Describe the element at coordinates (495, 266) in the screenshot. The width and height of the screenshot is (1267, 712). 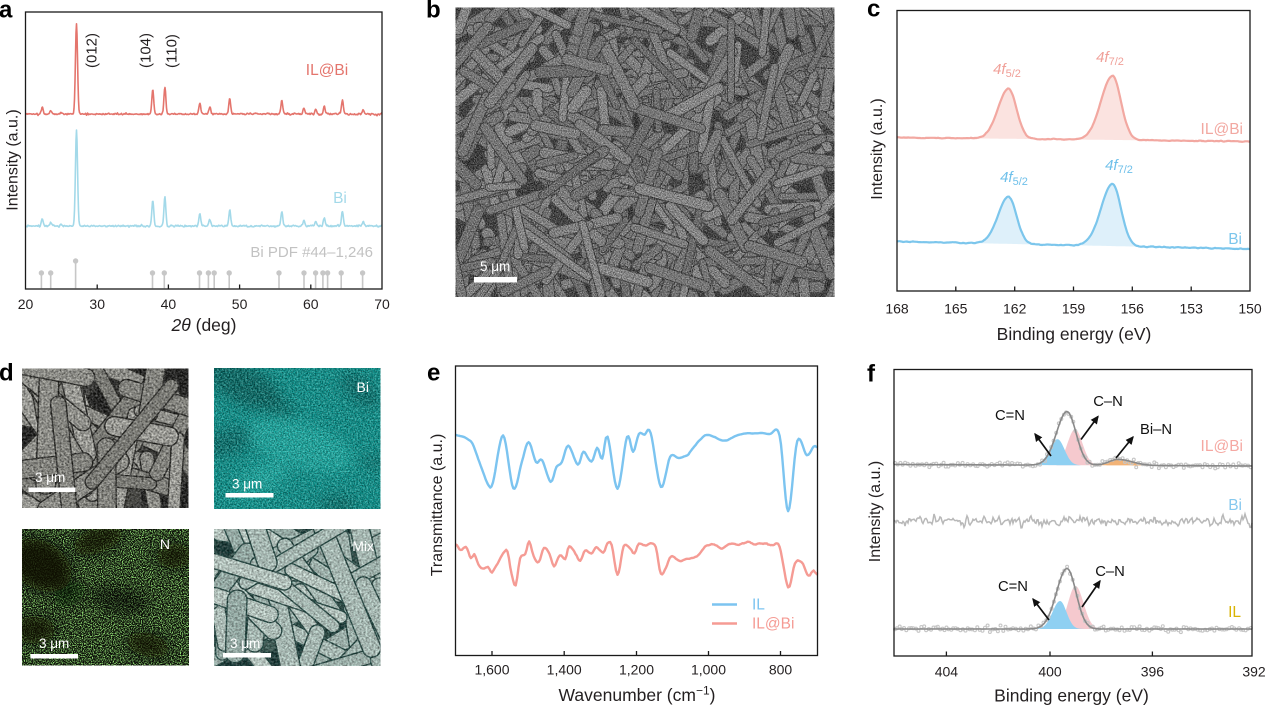
I see `svg-text: 5 μm` at that location.